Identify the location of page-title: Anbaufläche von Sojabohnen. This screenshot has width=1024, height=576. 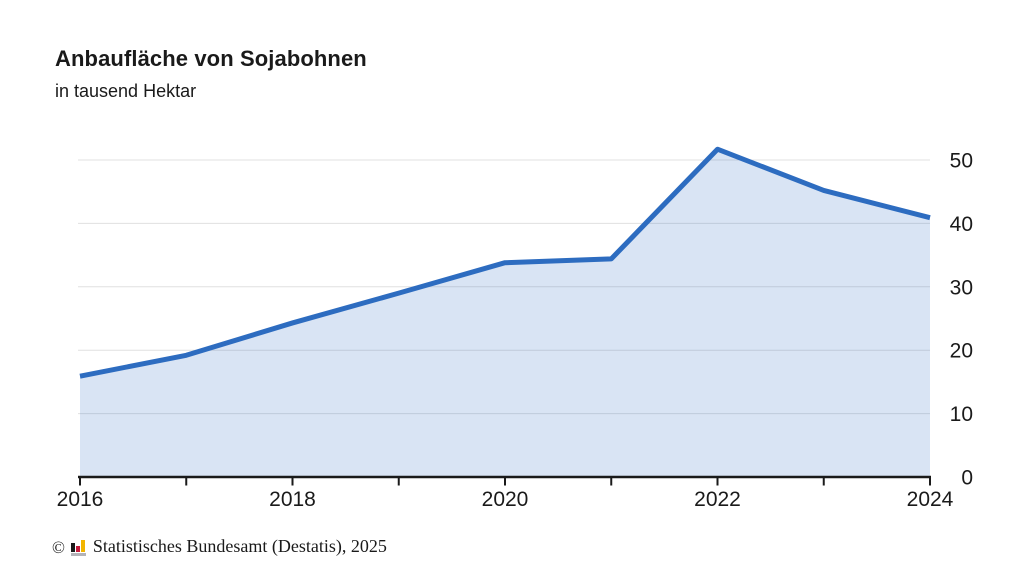
(211, 58).